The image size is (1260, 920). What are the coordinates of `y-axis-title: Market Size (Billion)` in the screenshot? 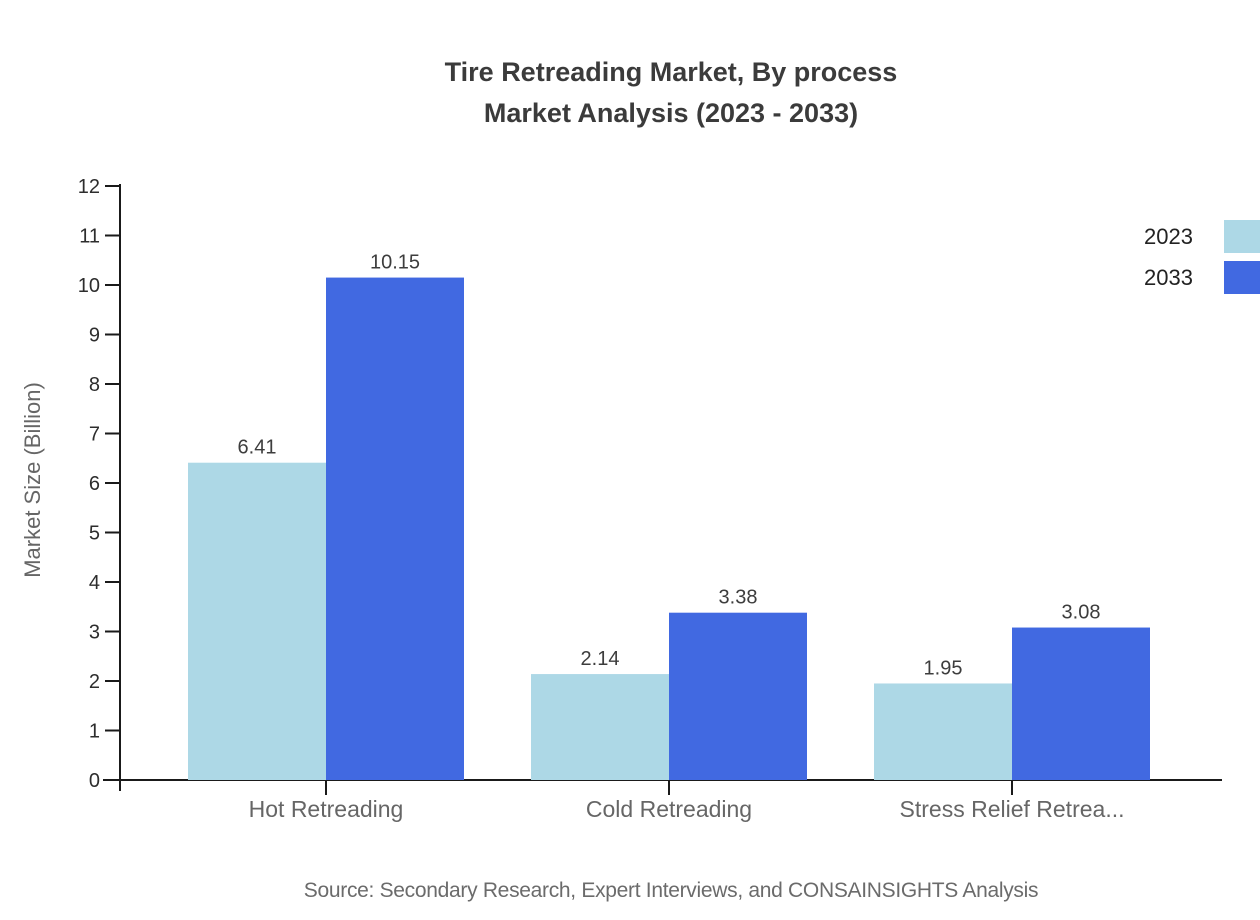 It's located at (32, 480).